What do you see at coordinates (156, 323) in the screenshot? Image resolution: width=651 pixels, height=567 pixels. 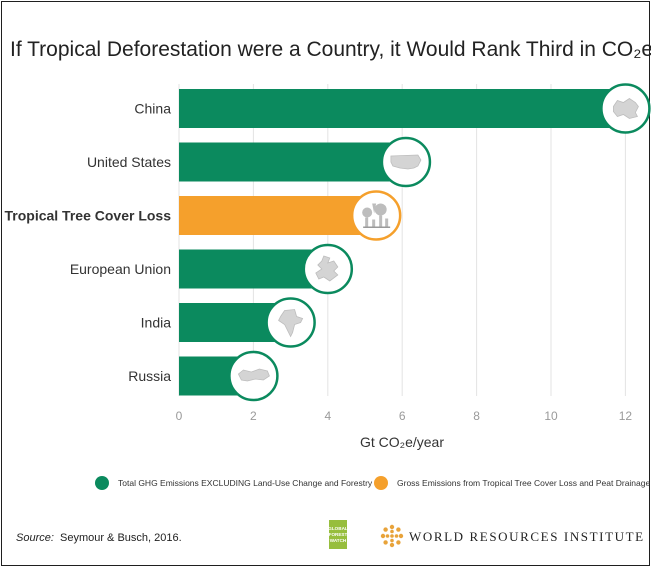 I see `category-label: India` at bounding box center [156, 323].